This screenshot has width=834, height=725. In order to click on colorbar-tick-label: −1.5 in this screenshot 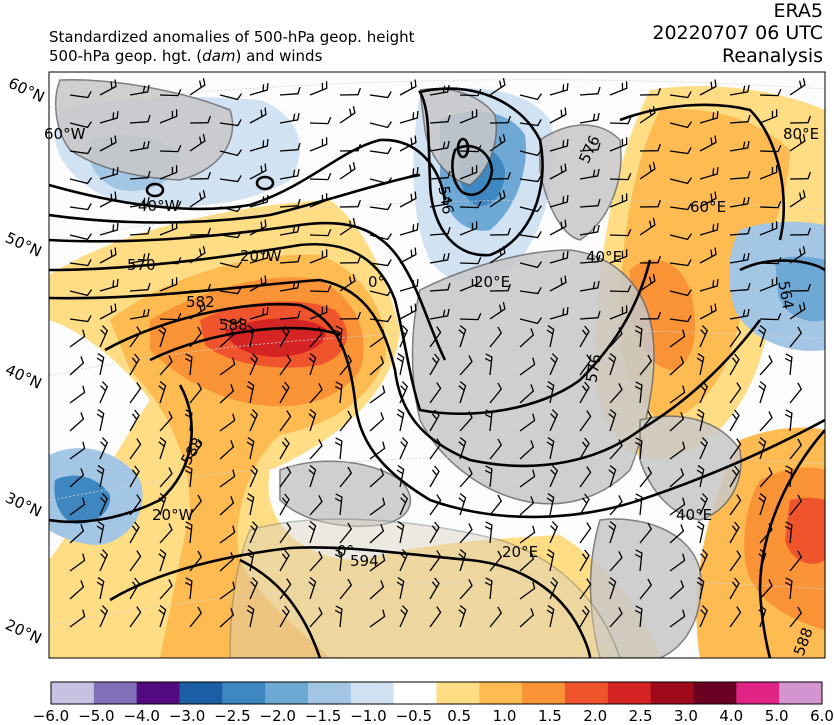, I will do `click(323, 716)`.